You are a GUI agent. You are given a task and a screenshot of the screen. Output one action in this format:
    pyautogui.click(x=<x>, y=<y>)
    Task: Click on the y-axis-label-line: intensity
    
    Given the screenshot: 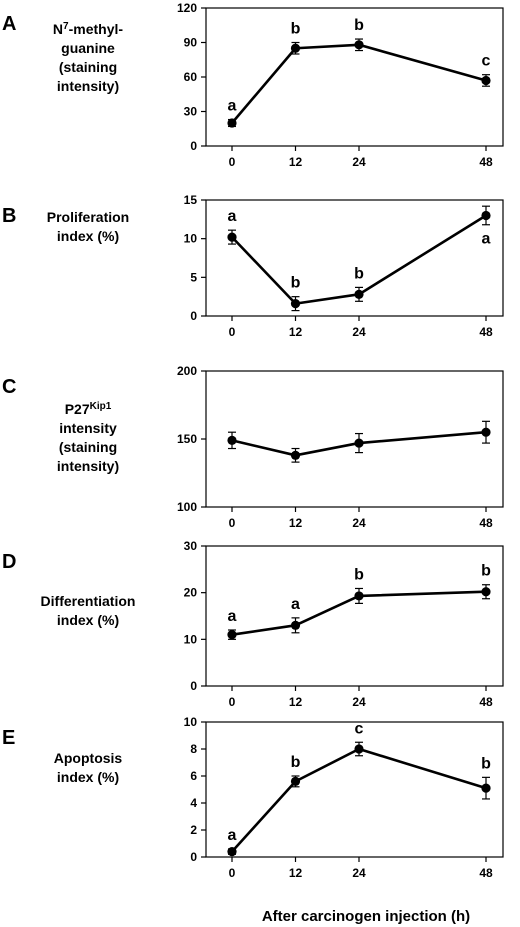 What is the action you would take?
    pyautogui.click(x=88, y=428)
    